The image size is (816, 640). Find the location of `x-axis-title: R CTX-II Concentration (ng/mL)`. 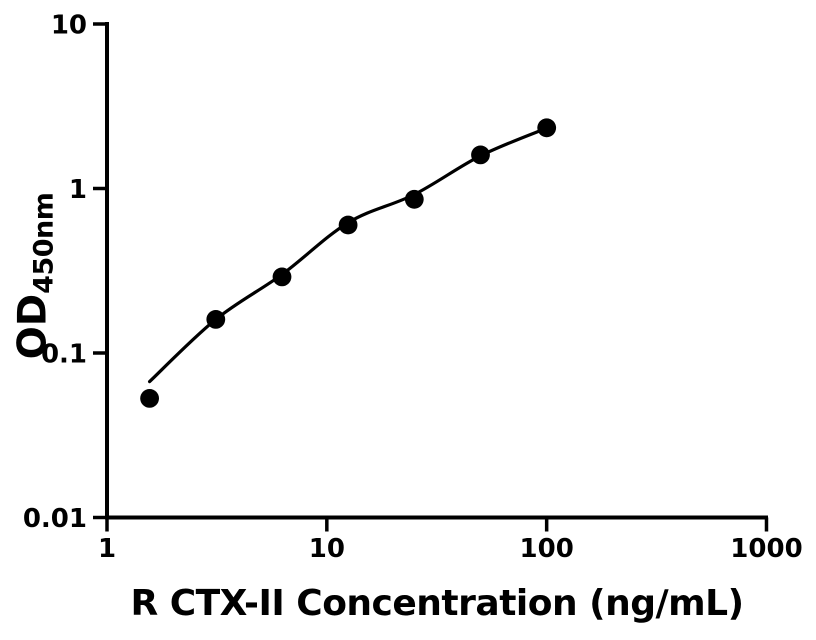

x-axis-title: R CTX-II Concentration (ng/mL) is located at coordinates (437, 603).